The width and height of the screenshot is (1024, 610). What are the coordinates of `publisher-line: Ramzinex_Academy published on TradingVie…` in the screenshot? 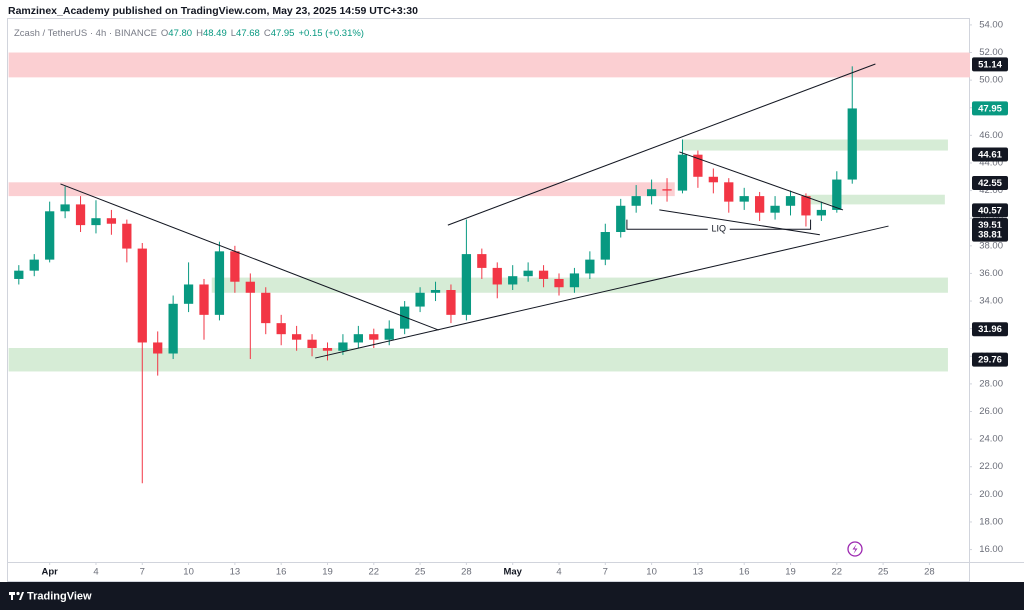 It's located at (213, 11).